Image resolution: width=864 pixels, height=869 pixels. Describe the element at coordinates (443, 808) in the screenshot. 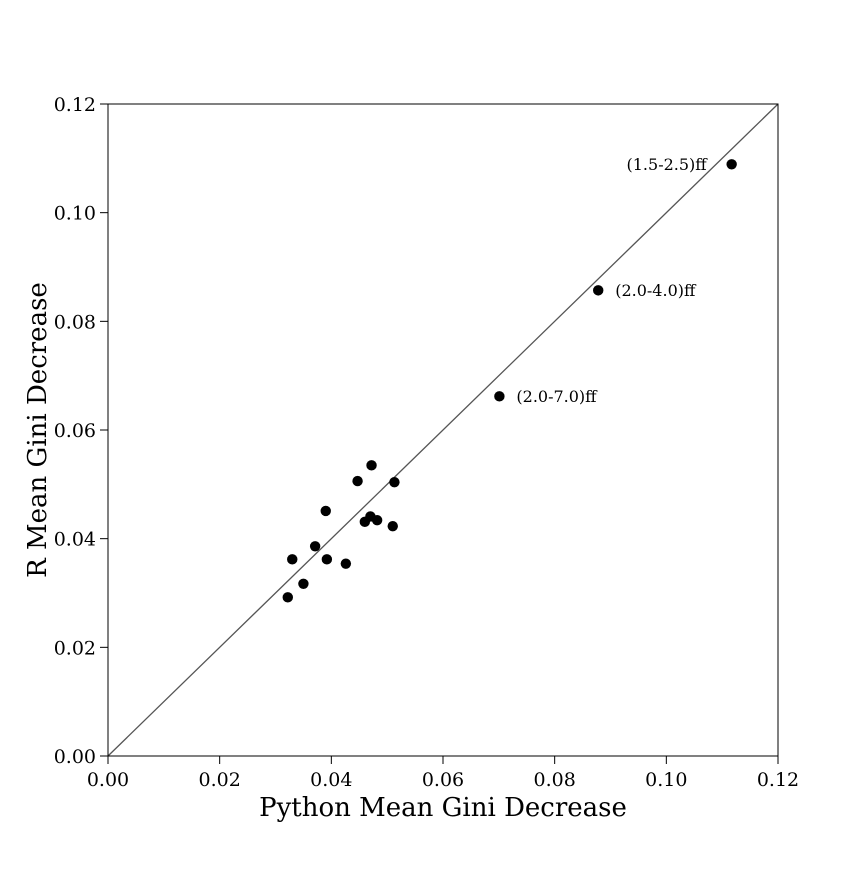

I see `x-axis-title: Python Mean Gini Decrease` at that location.